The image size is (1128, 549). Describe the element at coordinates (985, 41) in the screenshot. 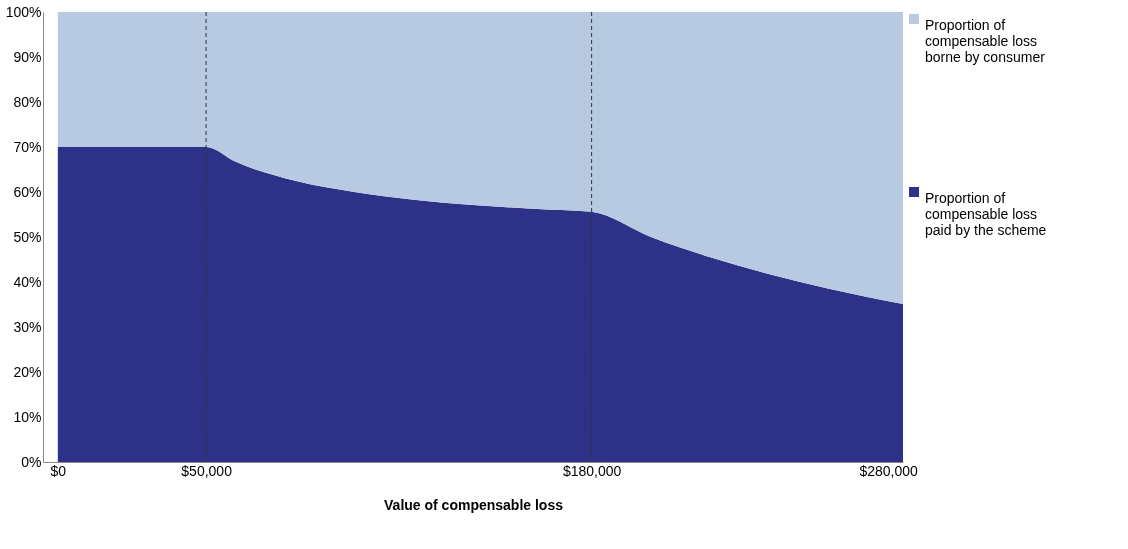

I see `legend-label: Proportion of compensable loss borne by consumer` at that location.